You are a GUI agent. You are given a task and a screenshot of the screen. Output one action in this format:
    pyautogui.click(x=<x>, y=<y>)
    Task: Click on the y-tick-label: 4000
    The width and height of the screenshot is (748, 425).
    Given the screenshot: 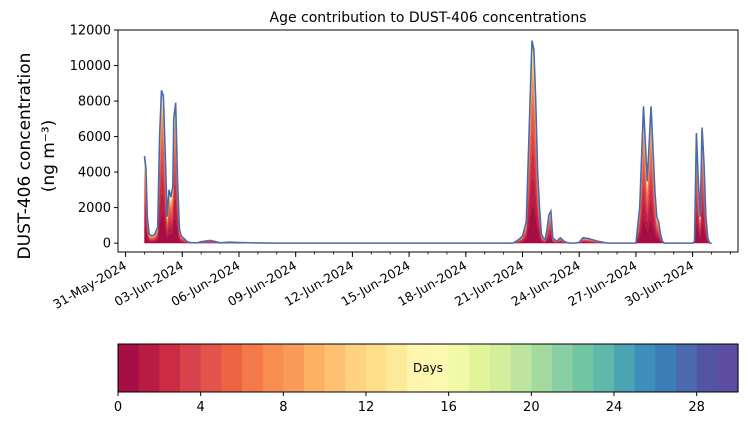 What is the action you would take?
    pyautogui.click(x=94, y=173)
    